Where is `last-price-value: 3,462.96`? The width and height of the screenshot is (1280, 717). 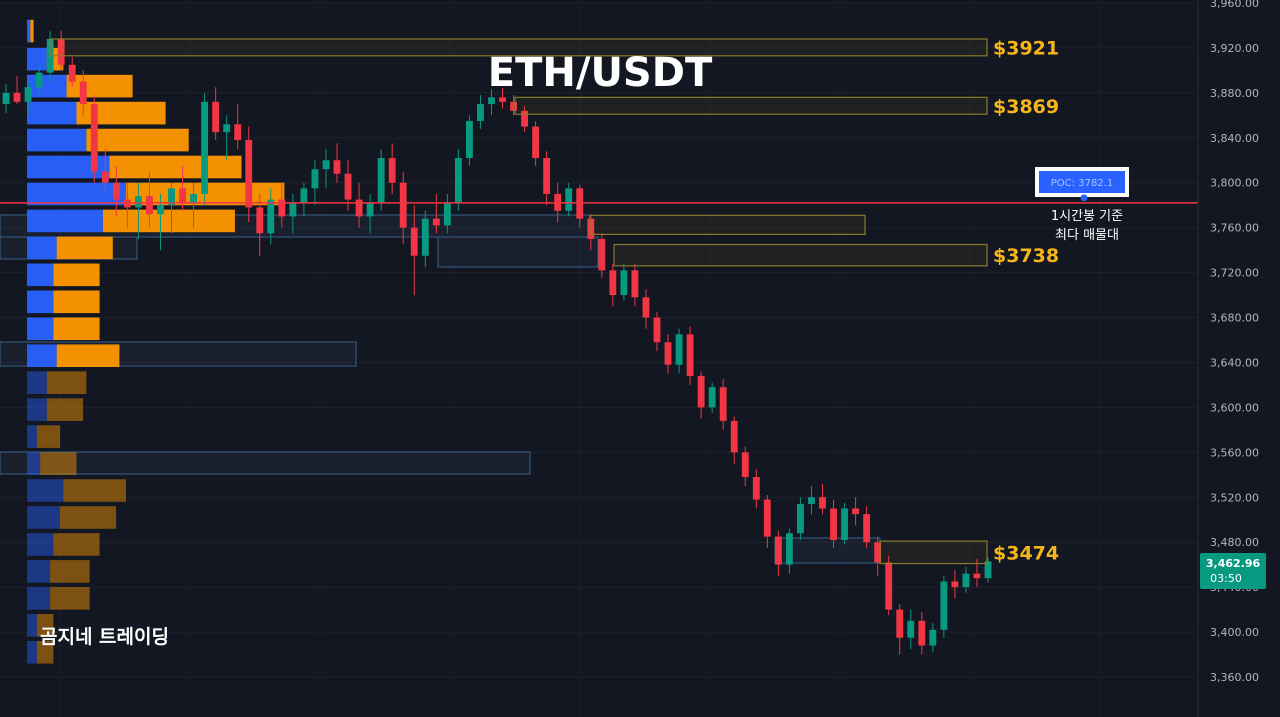
last-price-value: 3,462.96 is located at coordinates (1233, 563).